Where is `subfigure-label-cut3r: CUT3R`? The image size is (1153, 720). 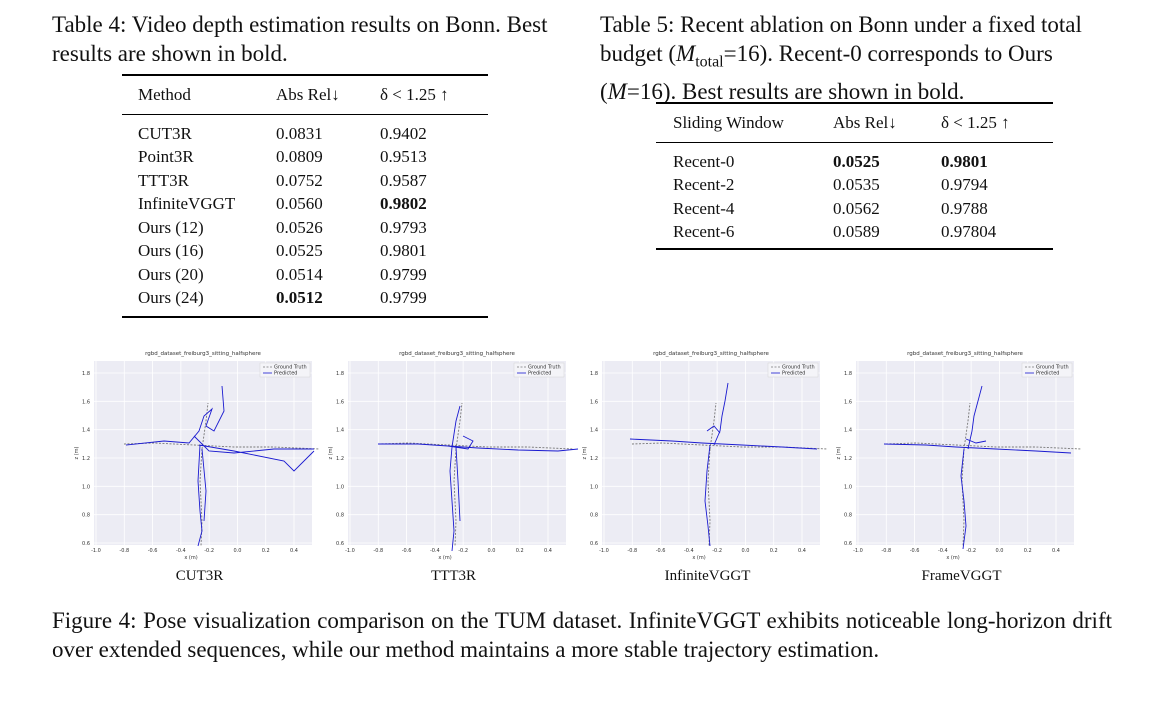 subfigure-label-cut3r: CUT3R is located at coordinates (199, 576).